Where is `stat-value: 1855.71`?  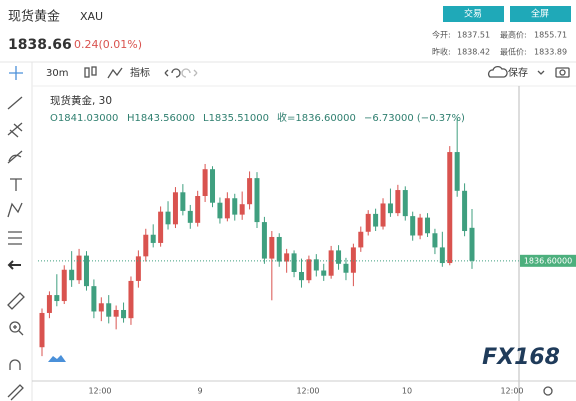 stat-value: 1855.71 is located at coordinates (550, 35).